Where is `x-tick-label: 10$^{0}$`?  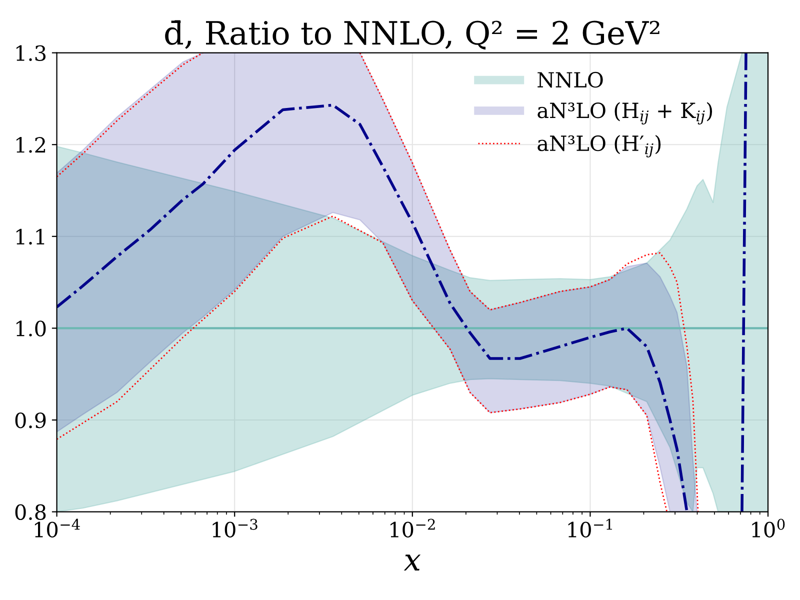
x-tick-label: 10$^{0}$ is located at coordinates (768, 528).